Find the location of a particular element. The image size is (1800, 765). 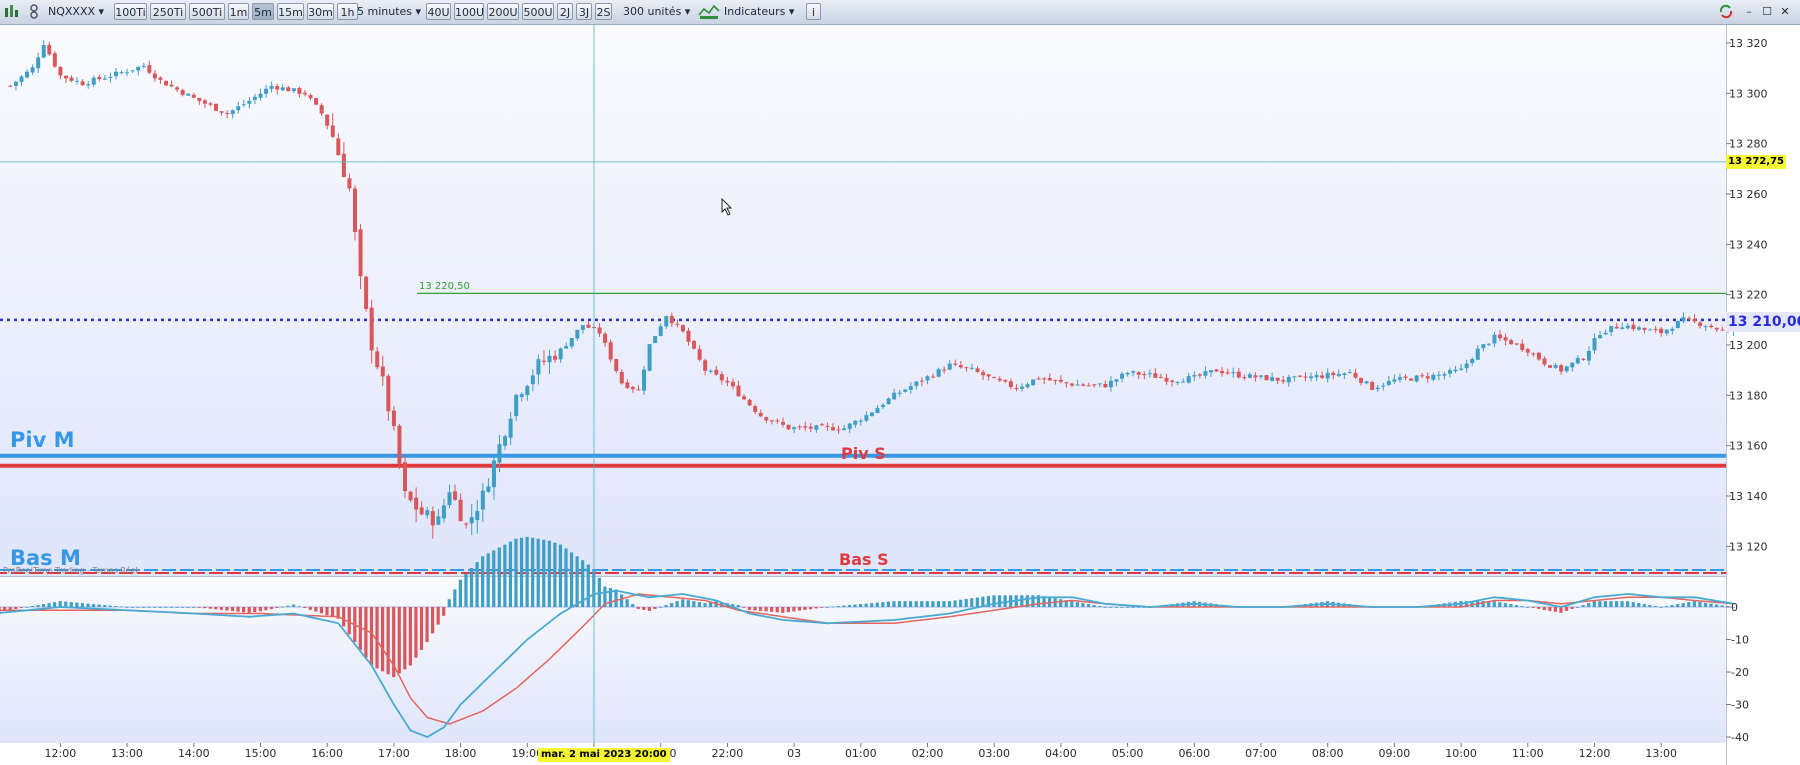

range-button-200u: 200U is located at coordinates (503, 11).